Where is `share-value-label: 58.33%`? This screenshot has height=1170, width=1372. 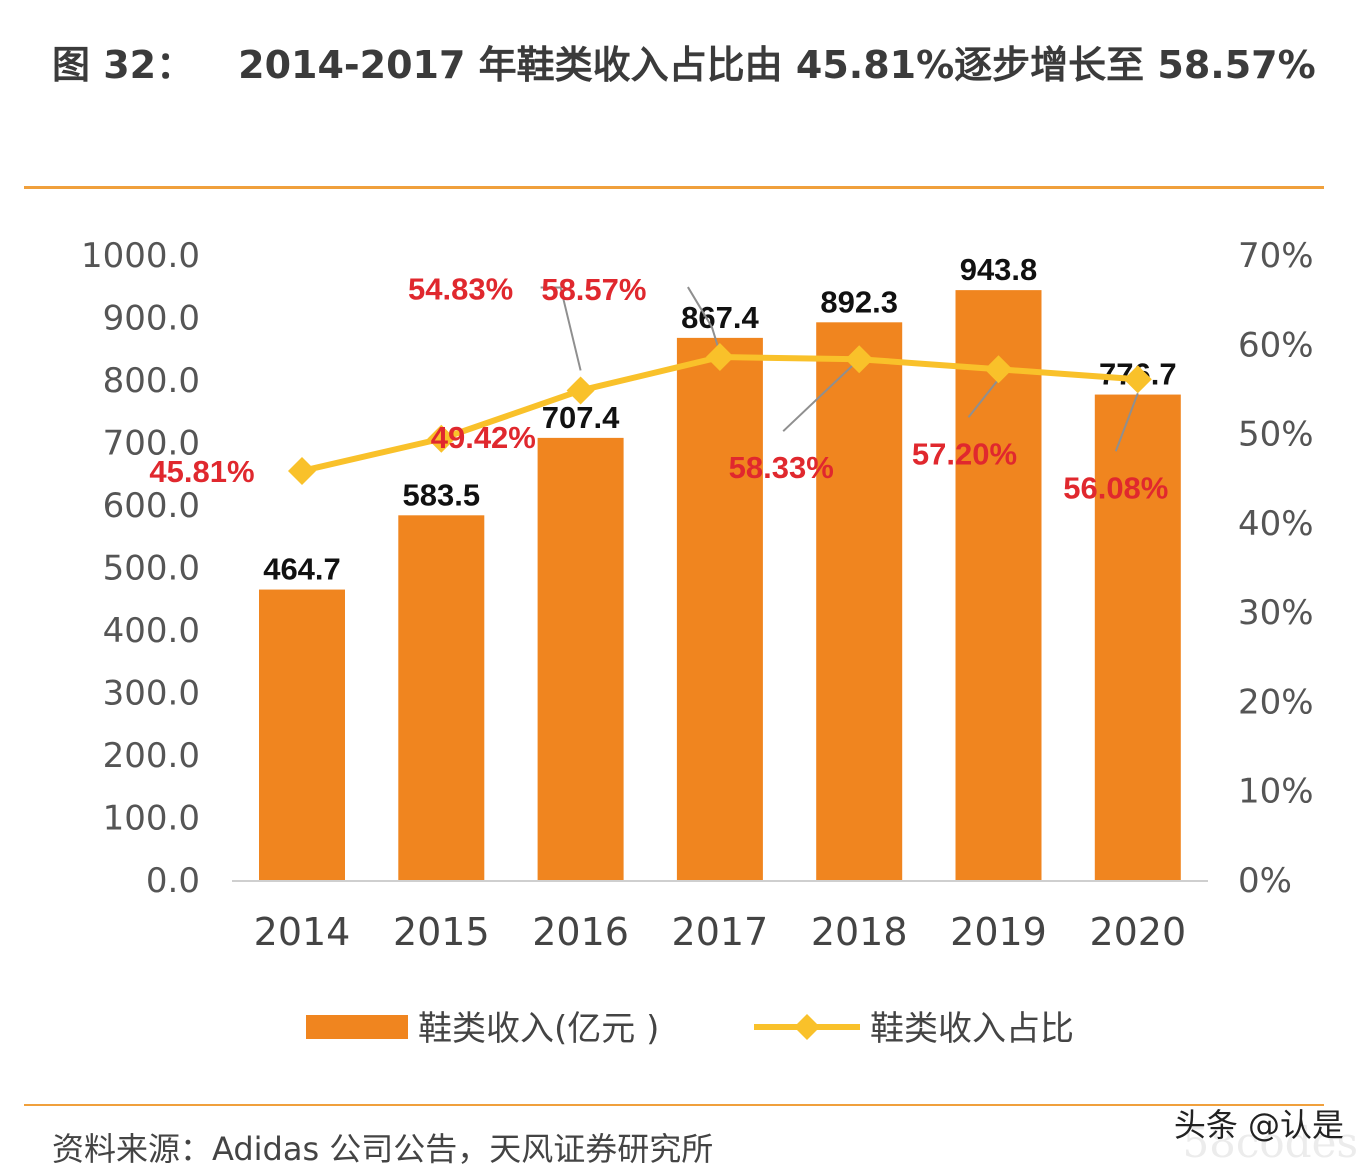 share-value-label: 58.33% is located at coordinates (781, 467).